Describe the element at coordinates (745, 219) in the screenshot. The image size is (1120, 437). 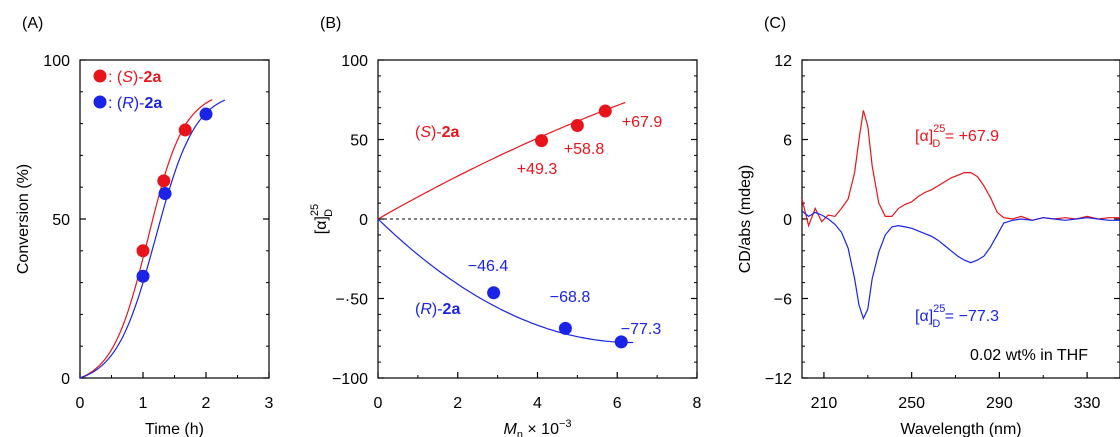
I see `y-axis-label: CD/abs (mdeg)` at that location.